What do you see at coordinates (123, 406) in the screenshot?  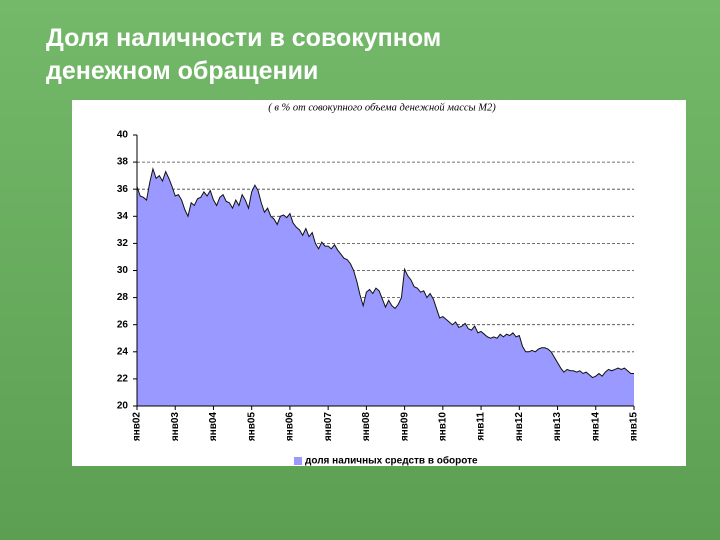 I see `y-tick-label: 20` at bounding box center [123, 406].